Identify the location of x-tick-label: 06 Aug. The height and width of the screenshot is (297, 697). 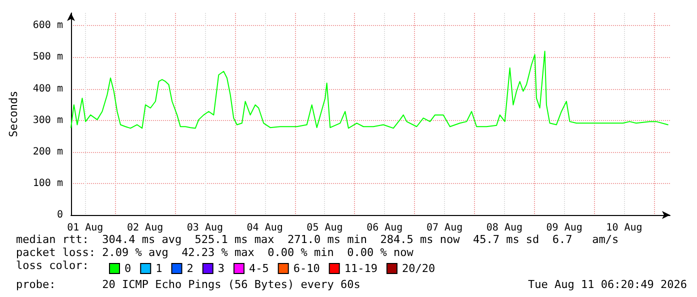
(384, 228).